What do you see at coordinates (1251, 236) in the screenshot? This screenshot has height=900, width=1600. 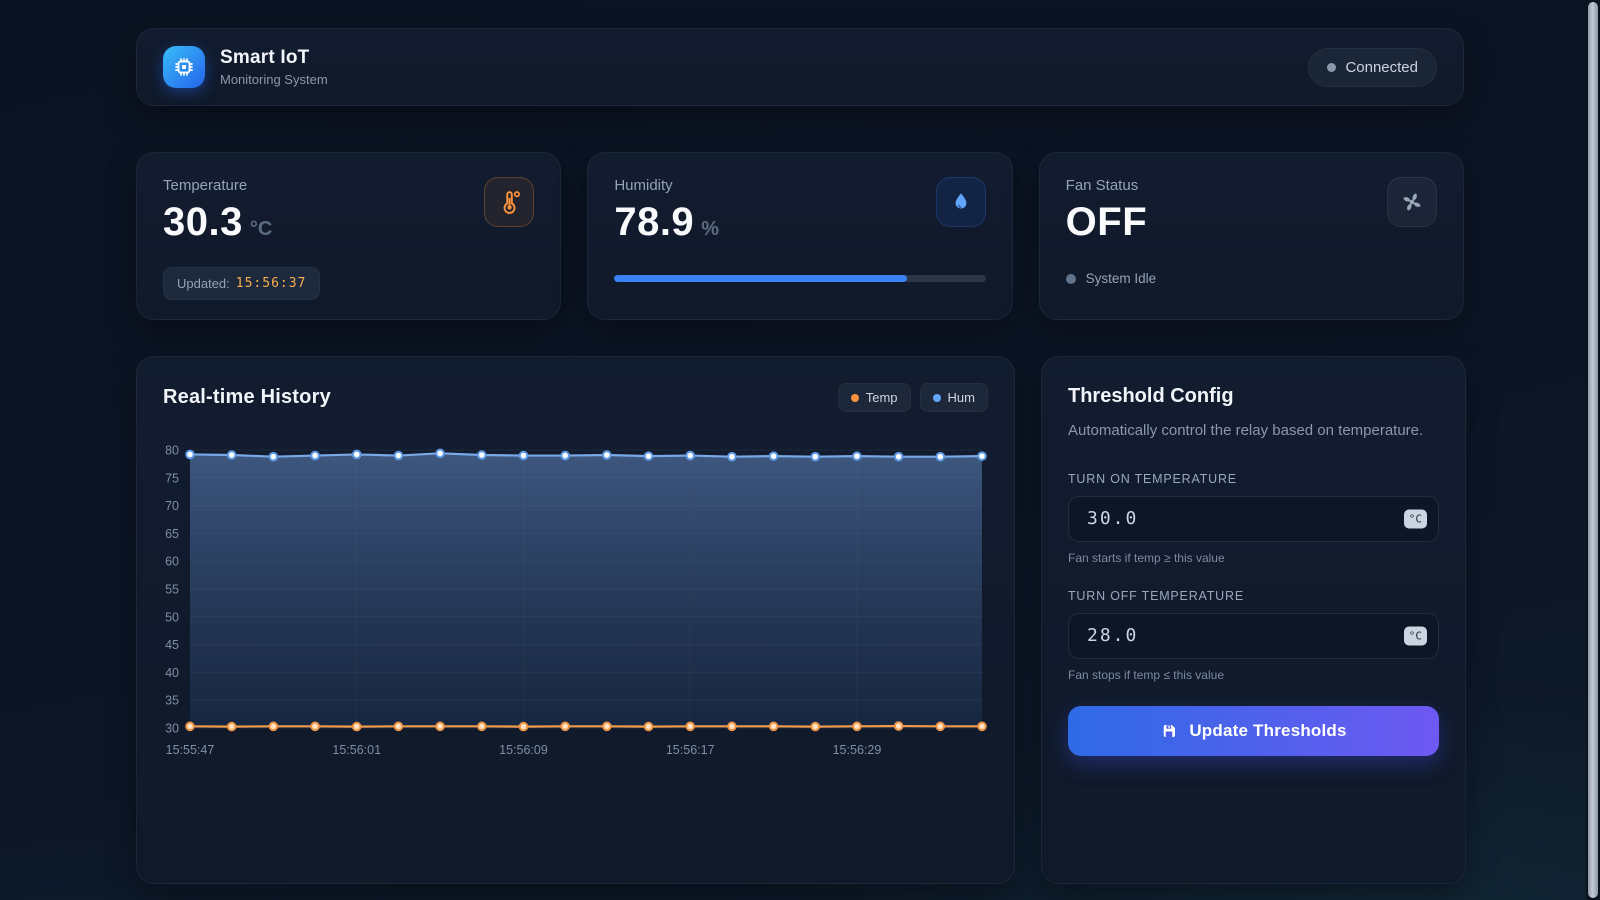 I see `fan-status-card: Fan Status OFF System Idle` at bounding box center [1251, 236].